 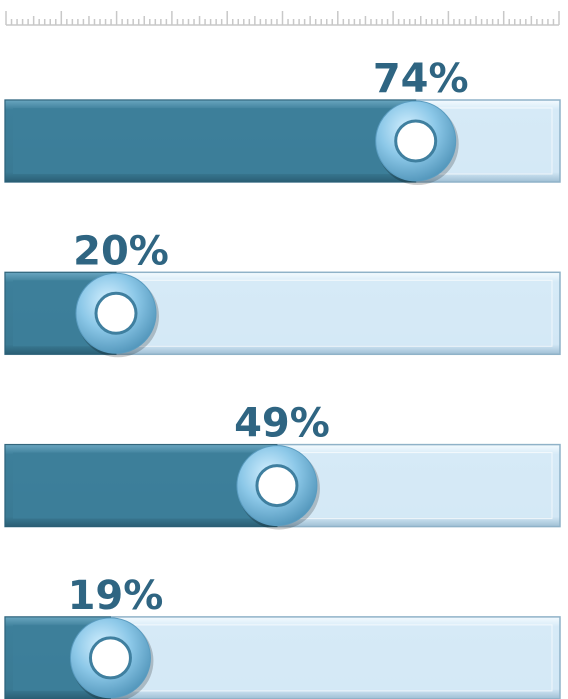 What do you see at coordinates (116, 596) in the screenshot?
I see `value-label: 19%` at bounding box center [116, 596].